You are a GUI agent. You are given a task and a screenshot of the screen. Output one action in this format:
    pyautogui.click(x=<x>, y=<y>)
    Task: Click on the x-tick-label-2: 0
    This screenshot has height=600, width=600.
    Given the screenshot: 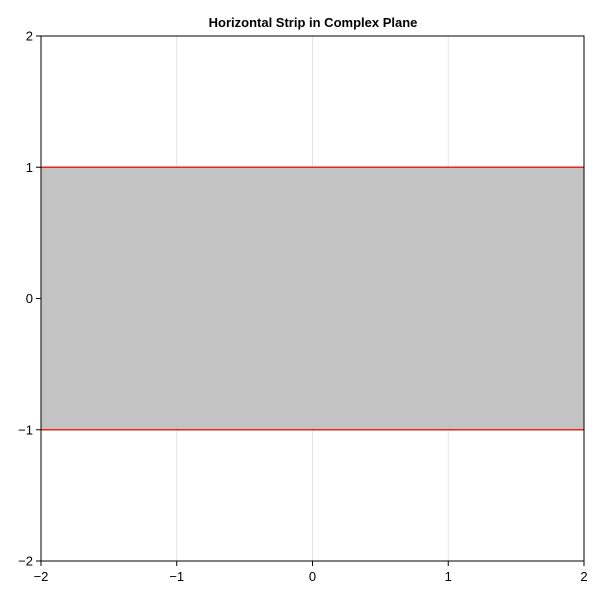 What is the action you would take?
    pyautogui.click(x=312, y=576)
    